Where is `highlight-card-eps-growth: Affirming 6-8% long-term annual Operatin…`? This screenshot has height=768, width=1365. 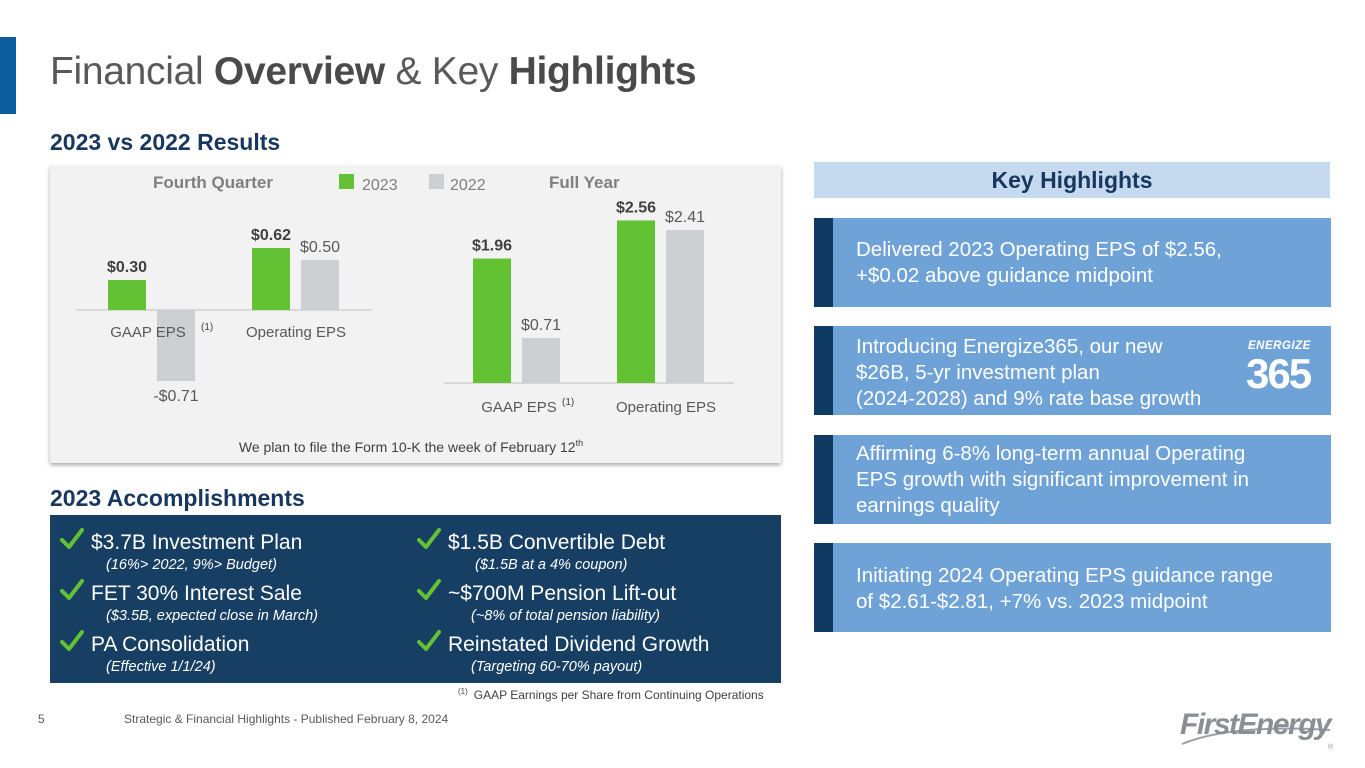 highlight-card-eps-growth: Affirming 6-8% long-term annual Operatin… is located at coordinates (1072, 479).